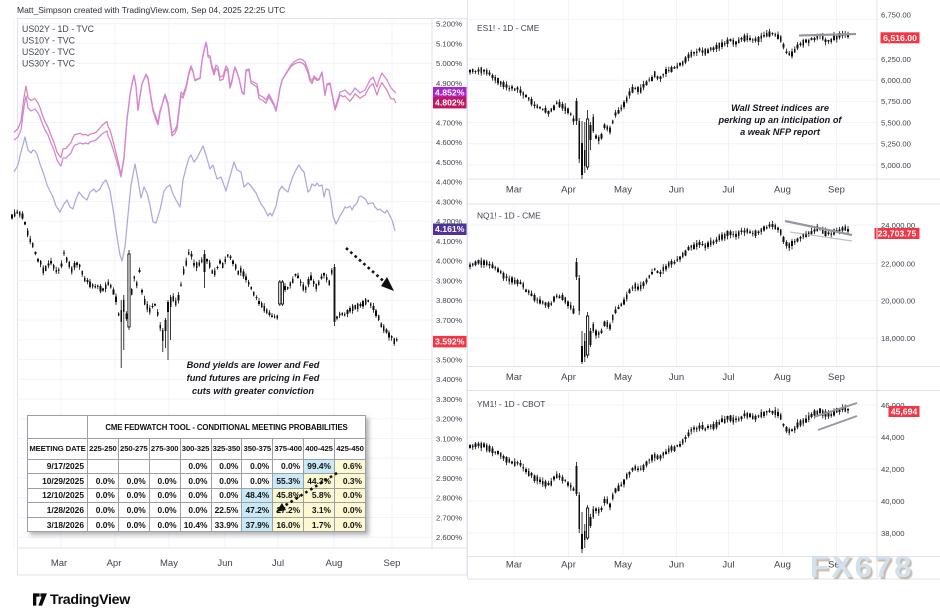 The image size is (940, 608). What do you see at coordinates (896, 80) in the screenshot?
I see `svg-text: 6,000.00` at bounding box center [896, 80].